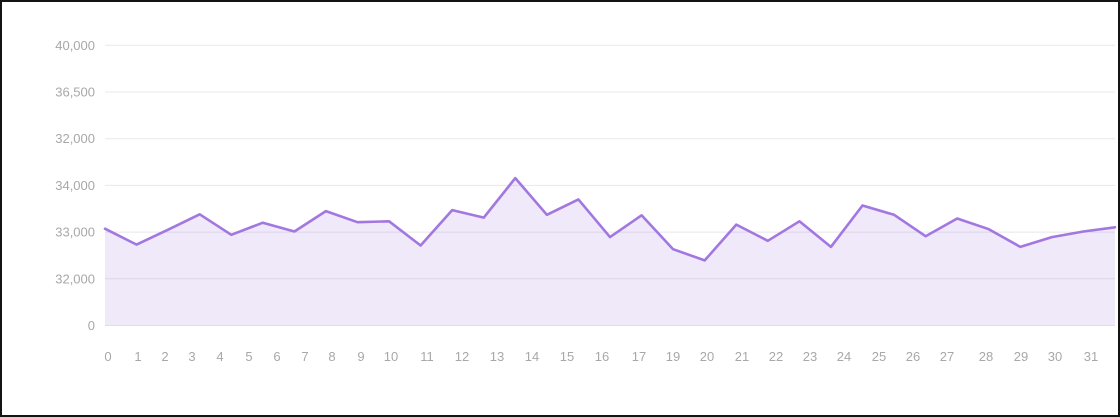 The height and width of the screenshot is (417, 1120). I want to click on x-axis-label: 20, so click(707, 356).